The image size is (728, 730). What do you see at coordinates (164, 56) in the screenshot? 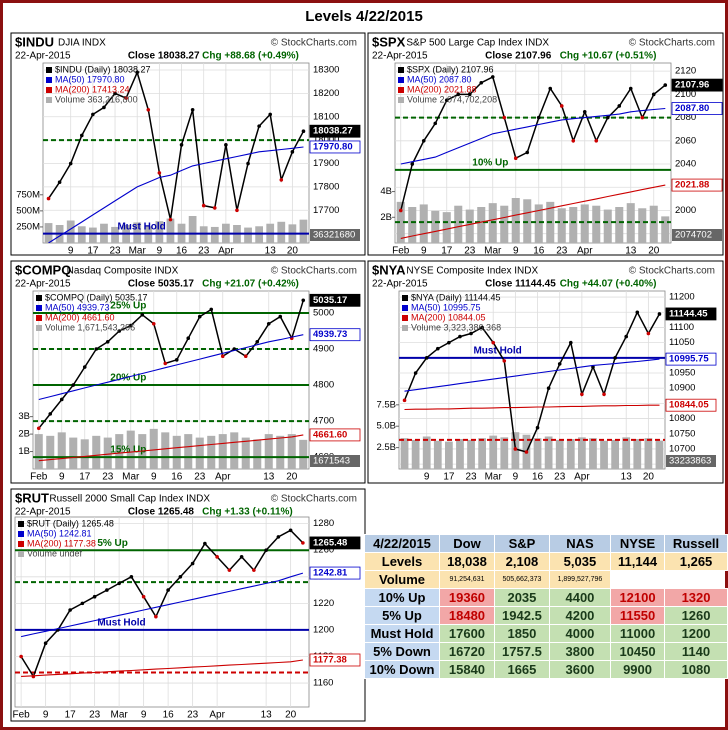
I see `close-text: Close 18038.27` at bounding box center [164, 56].